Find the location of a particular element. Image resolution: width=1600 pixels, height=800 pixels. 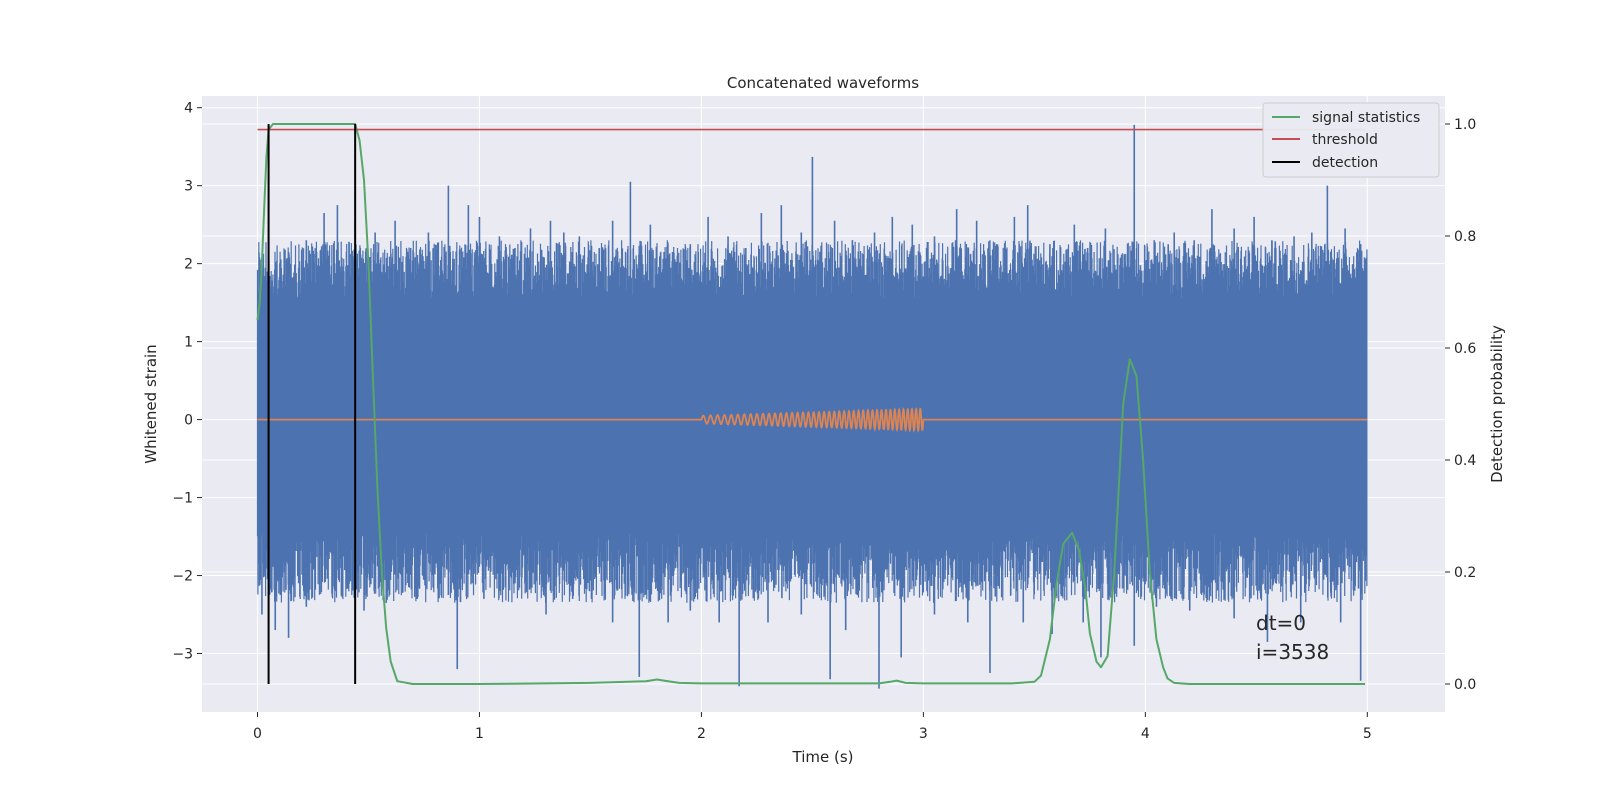

x-tick-label: 0 is located at coordinates (257, 734).